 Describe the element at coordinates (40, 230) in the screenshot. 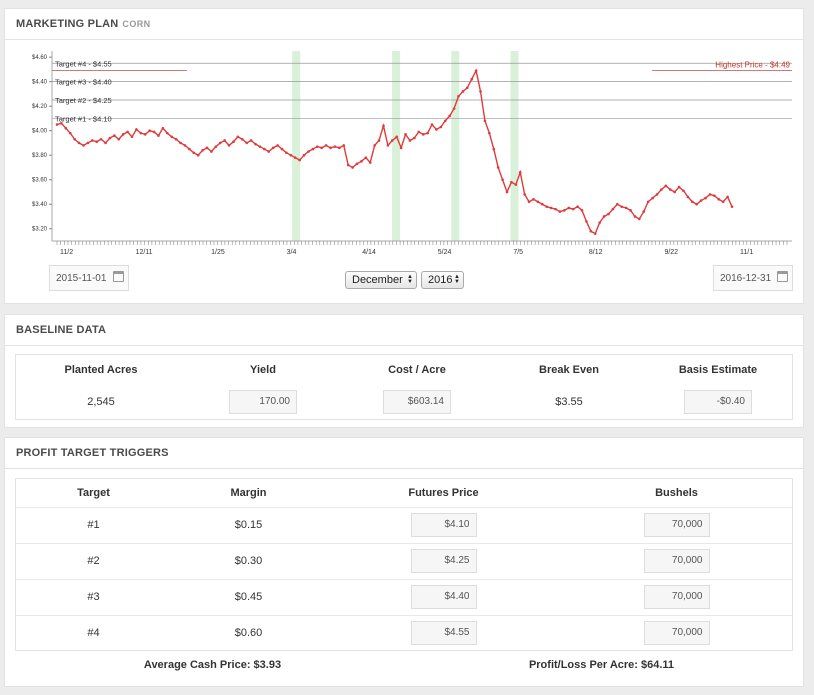

I see `y-tick-label: $3.20` at that location.